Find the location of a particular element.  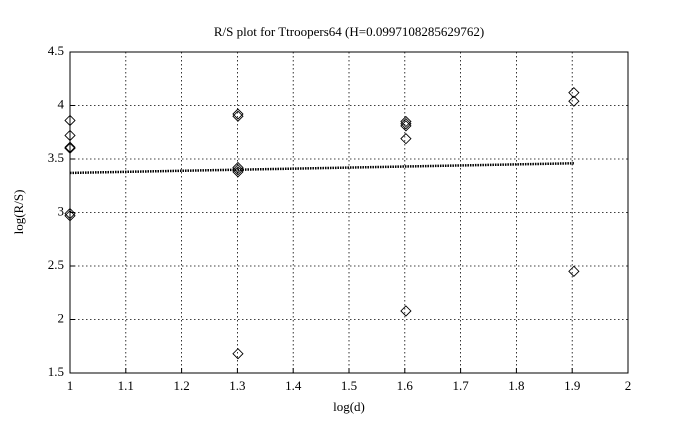

y-axis-label: log(R/S) is located at coordinates (18, 212).